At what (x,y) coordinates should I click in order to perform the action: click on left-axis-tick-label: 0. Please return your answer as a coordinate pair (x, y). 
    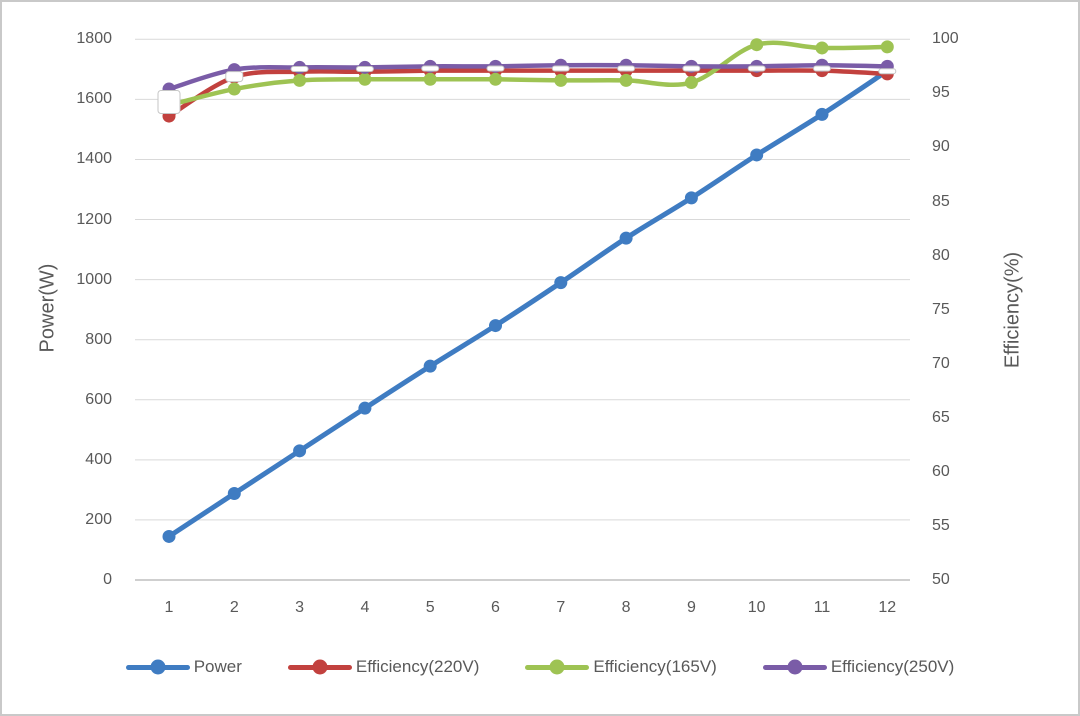
    Looking at the image, I should click on (107, 579).